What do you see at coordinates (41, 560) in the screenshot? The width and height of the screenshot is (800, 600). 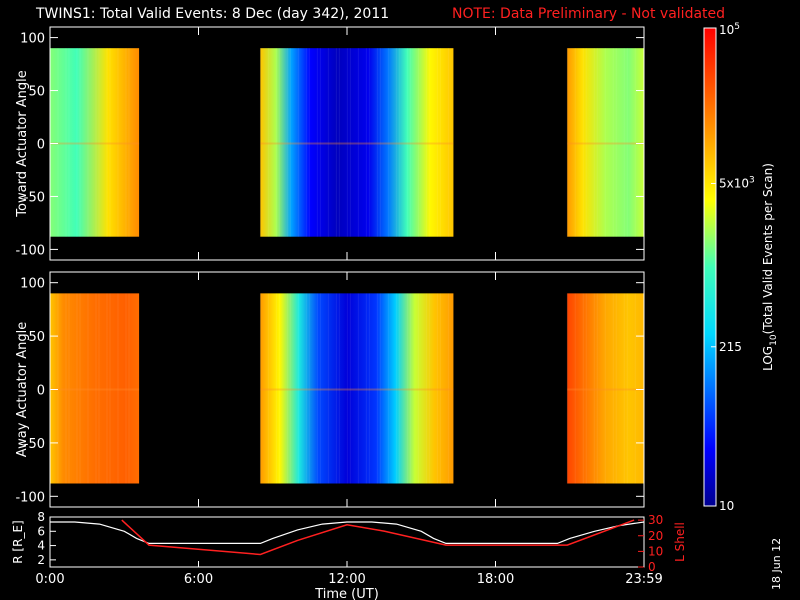 I see `y-tick-label: 2` at bounding box center [41, 560].